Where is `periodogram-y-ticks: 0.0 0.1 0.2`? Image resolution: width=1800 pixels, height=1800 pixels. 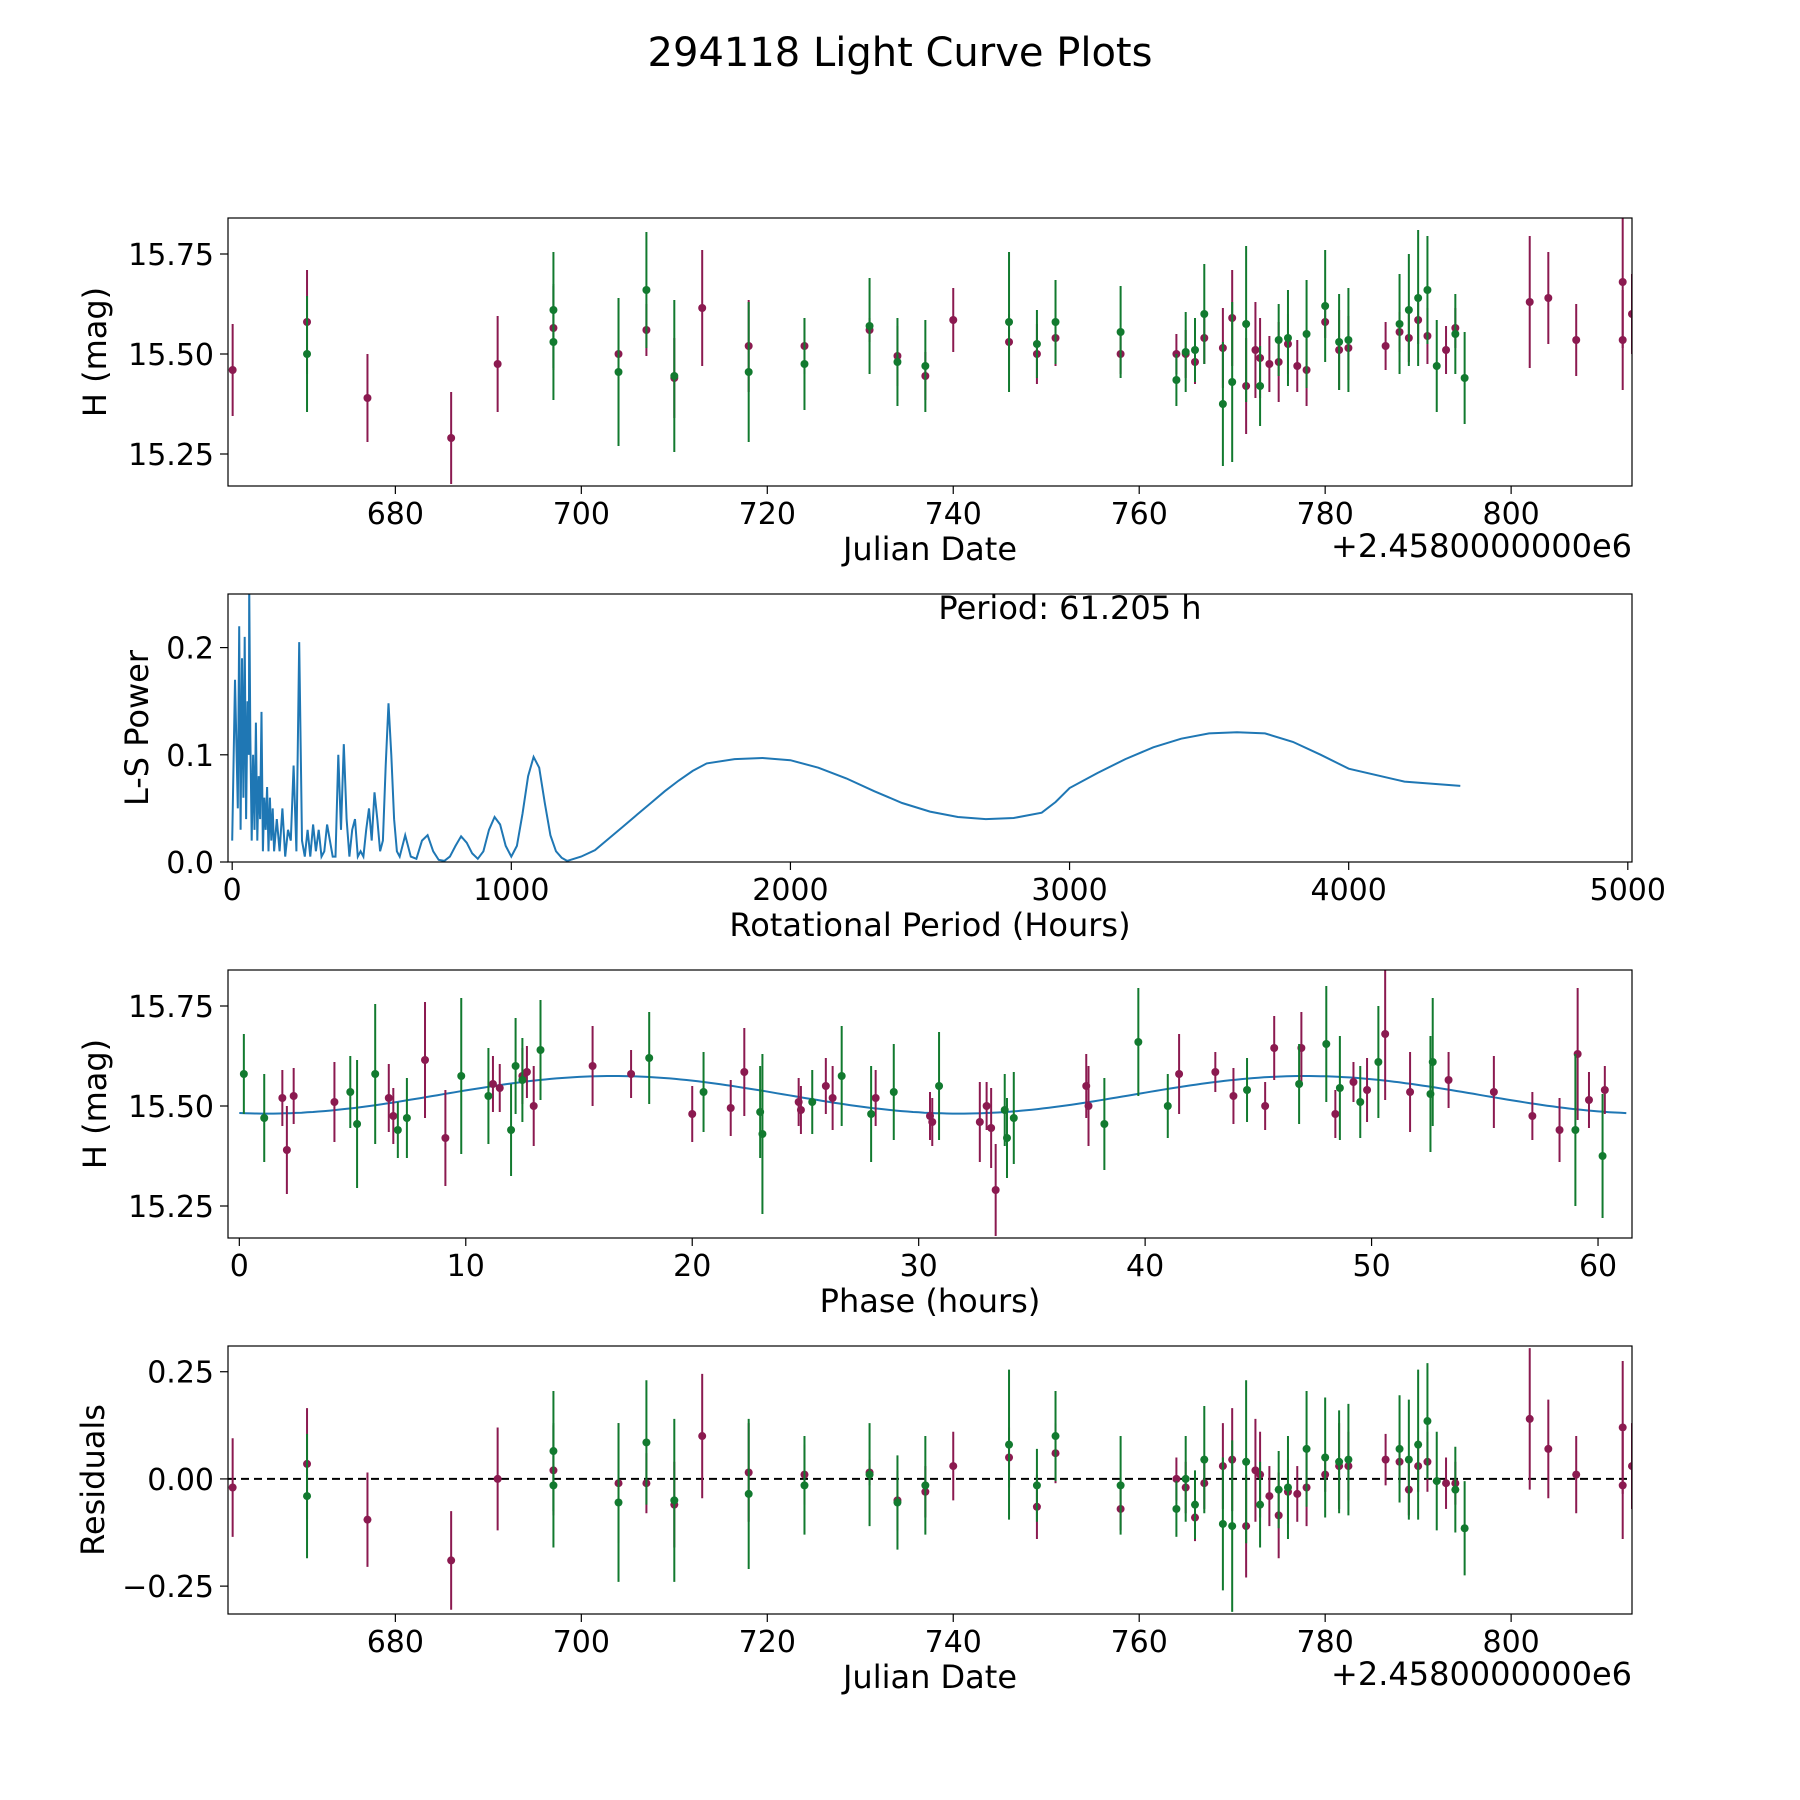 periodogram-y-ticks: 0.0 0.1 0.2 is located at coordinates (197, 756).